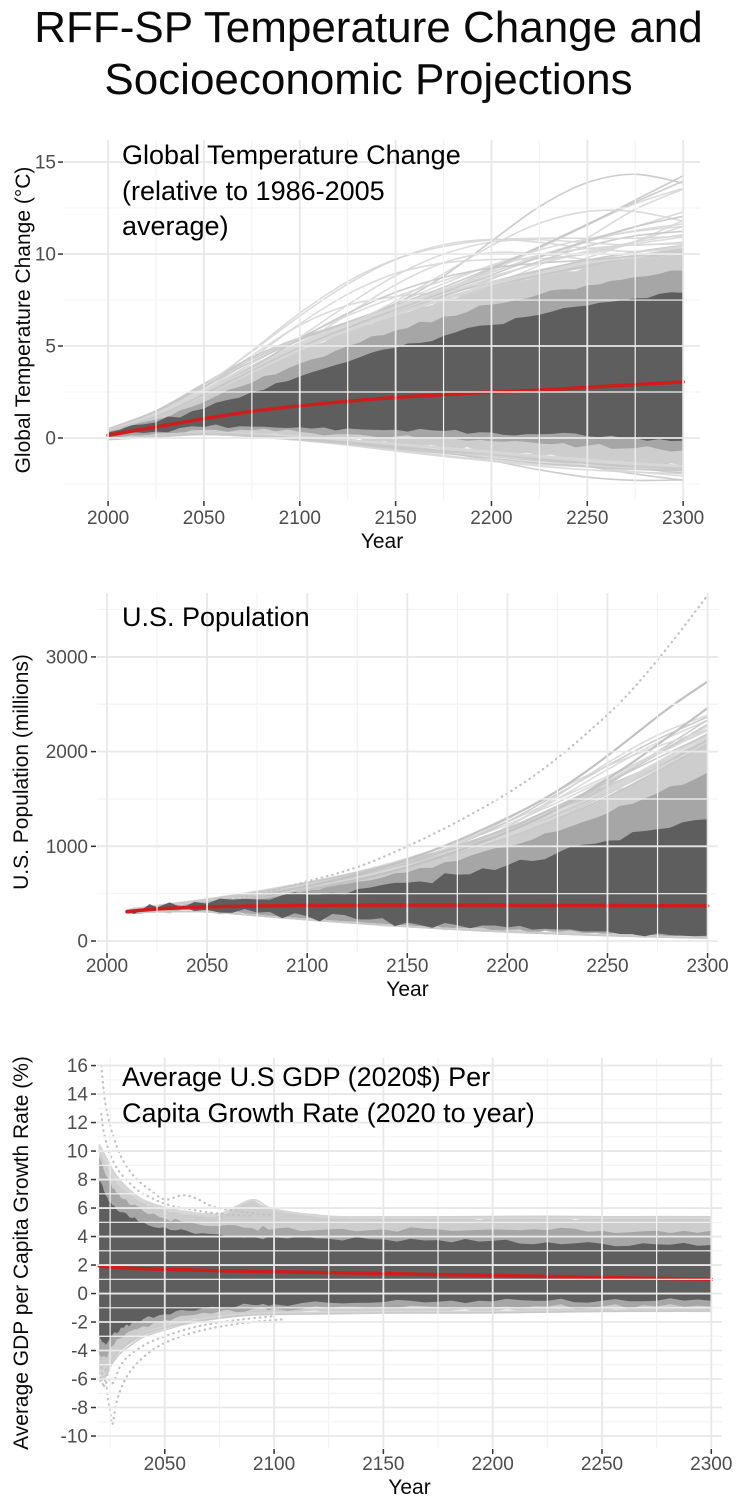 The image size is (737, 1497). Describe the element at coordinates (79, 1351) in the screenshot. I see `svg-text: -4` at that location.